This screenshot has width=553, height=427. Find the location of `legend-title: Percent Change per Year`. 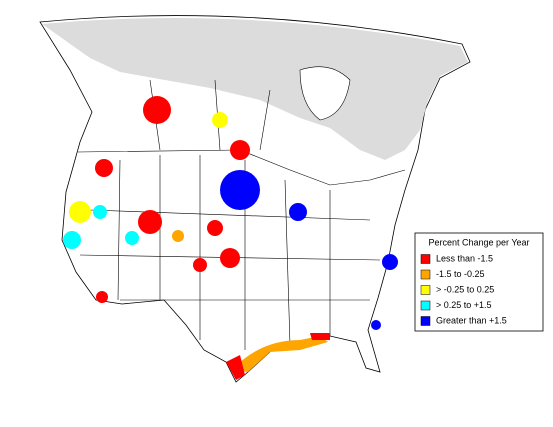

legend-title: Percent Change per Year is located at coordinates (478, 242).